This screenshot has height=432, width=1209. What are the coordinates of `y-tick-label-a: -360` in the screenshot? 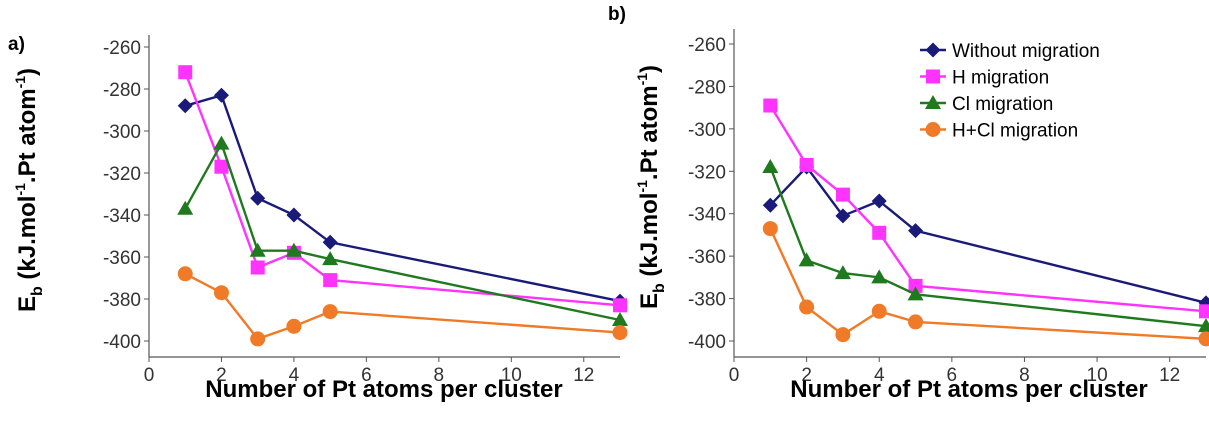 It's located at (122, 258).